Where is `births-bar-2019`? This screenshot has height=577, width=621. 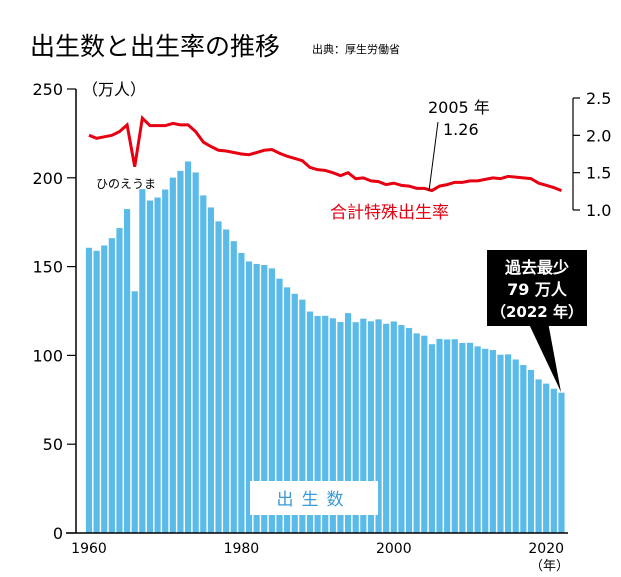 births-bar-2019 is located at coordinates (538, 456).